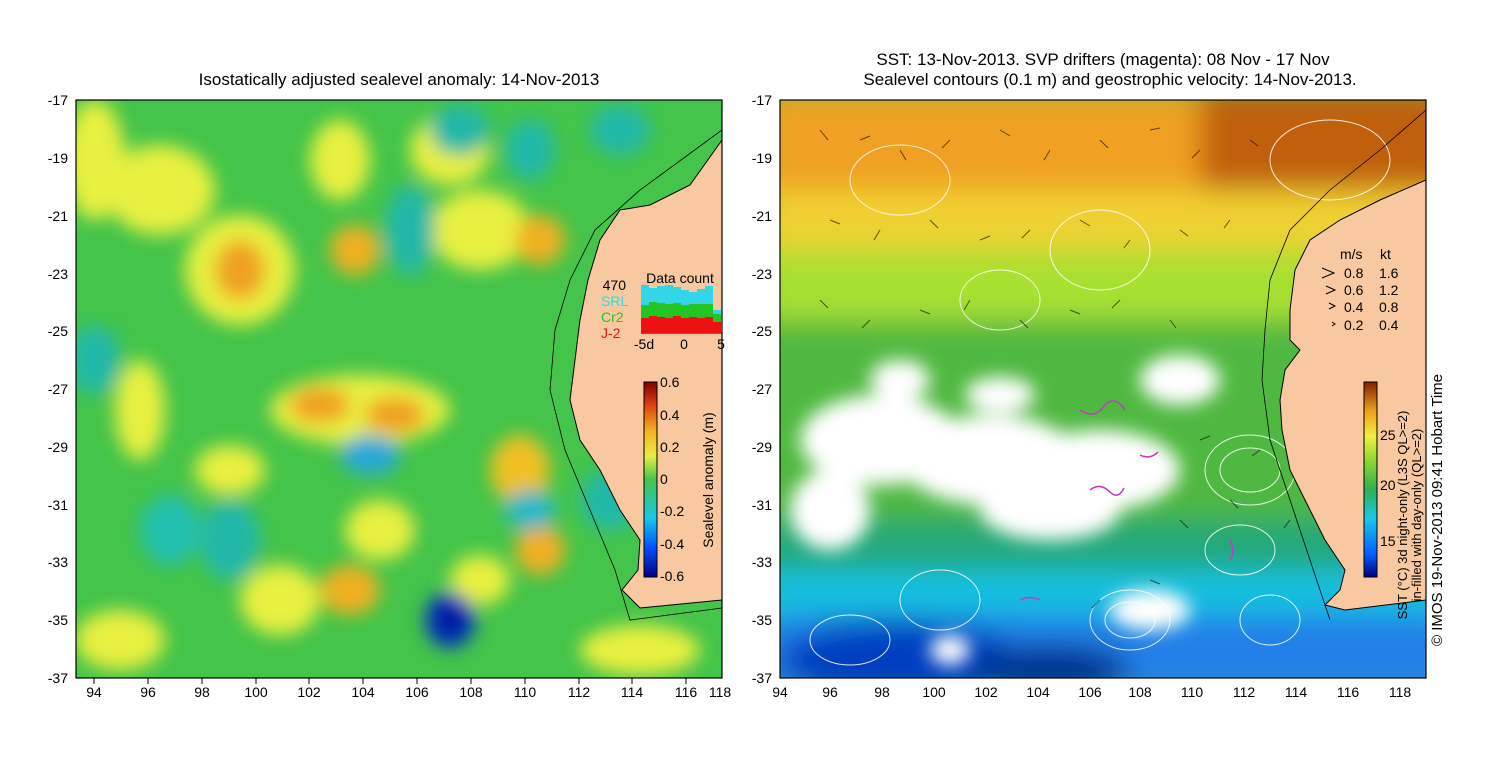  Describe the element at coordinates (1354, 290) in the screenshot. I see `speed-ms: 0.6` at that location.